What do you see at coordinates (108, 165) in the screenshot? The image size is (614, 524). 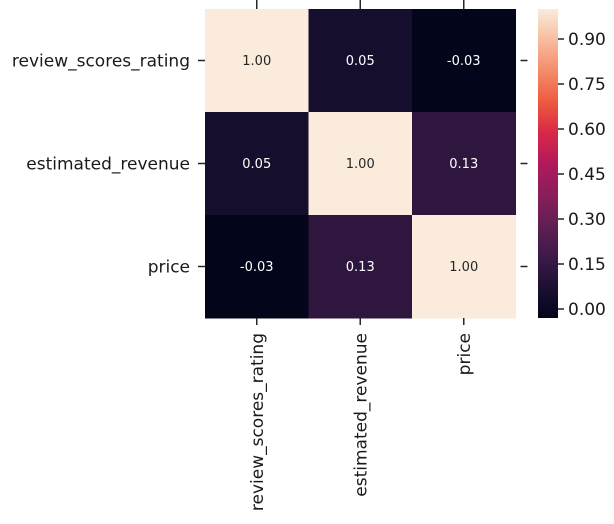 I see `y-tick-label: estimated_revenue` at bounding box center [108, 165].